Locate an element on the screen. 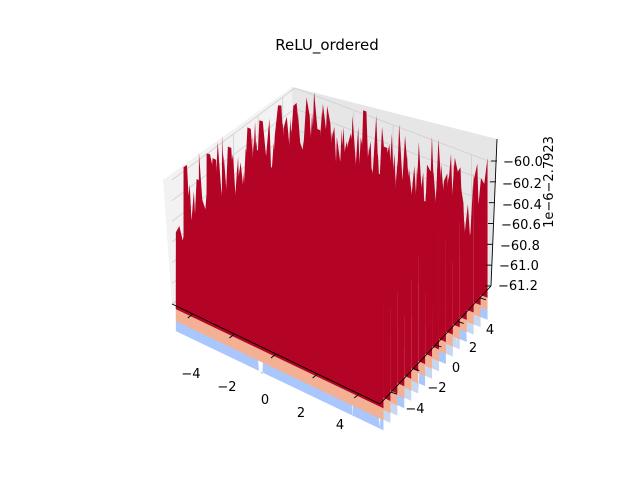  z-tick-label: −60.4 is located at coordinates (522, 205).